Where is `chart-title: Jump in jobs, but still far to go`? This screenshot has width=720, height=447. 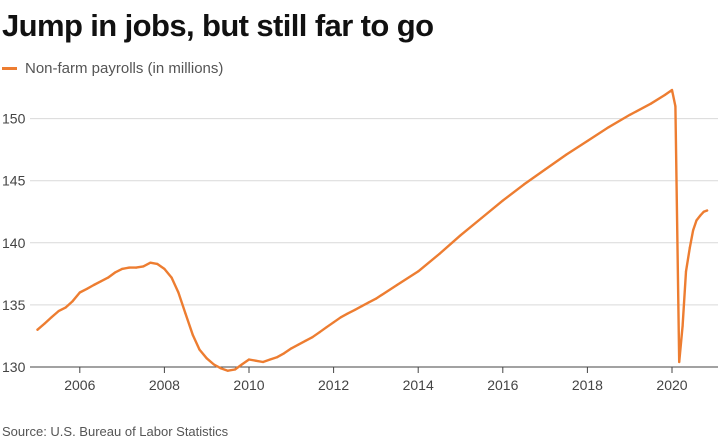
chart-title: Jump in jobs, but still far to go is located at coordinates (218, 25).